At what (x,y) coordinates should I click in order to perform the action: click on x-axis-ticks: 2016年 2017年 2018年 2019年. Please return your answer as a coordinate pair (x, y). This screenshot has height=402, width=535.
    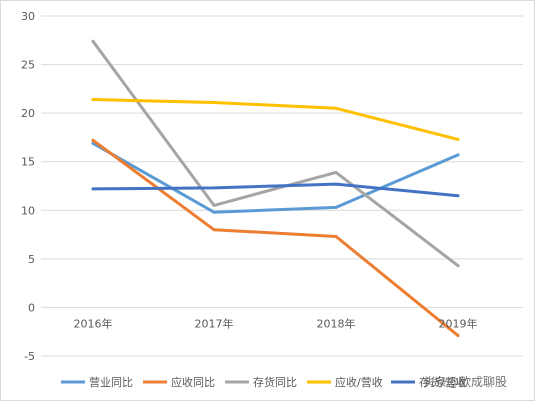
    Looking at the image, I should click on (276, 323).